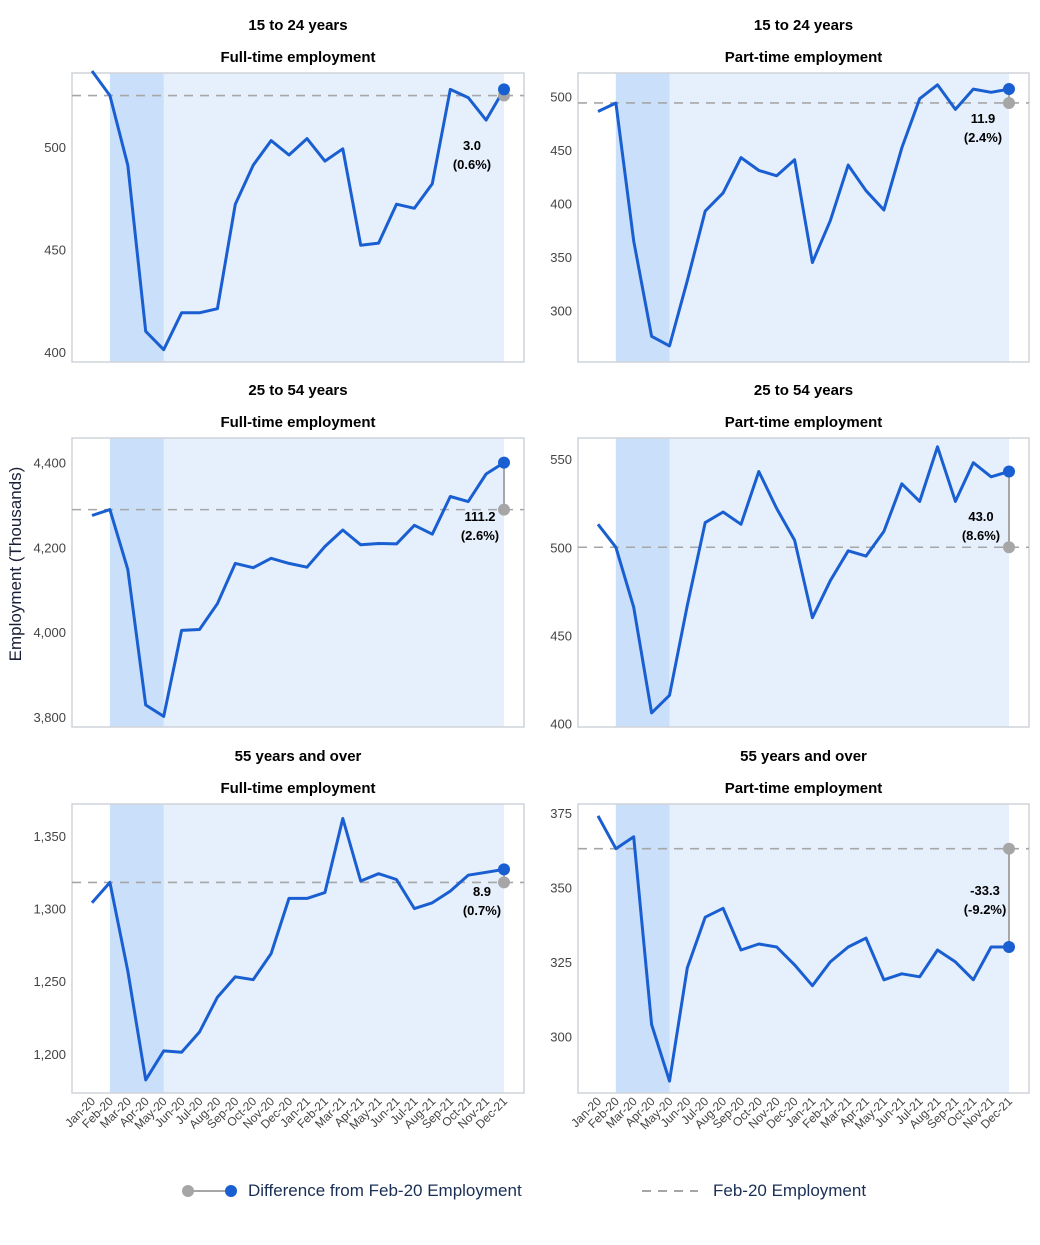  I want to click on difference-annotation-value: 43.0, so click(980, 516).